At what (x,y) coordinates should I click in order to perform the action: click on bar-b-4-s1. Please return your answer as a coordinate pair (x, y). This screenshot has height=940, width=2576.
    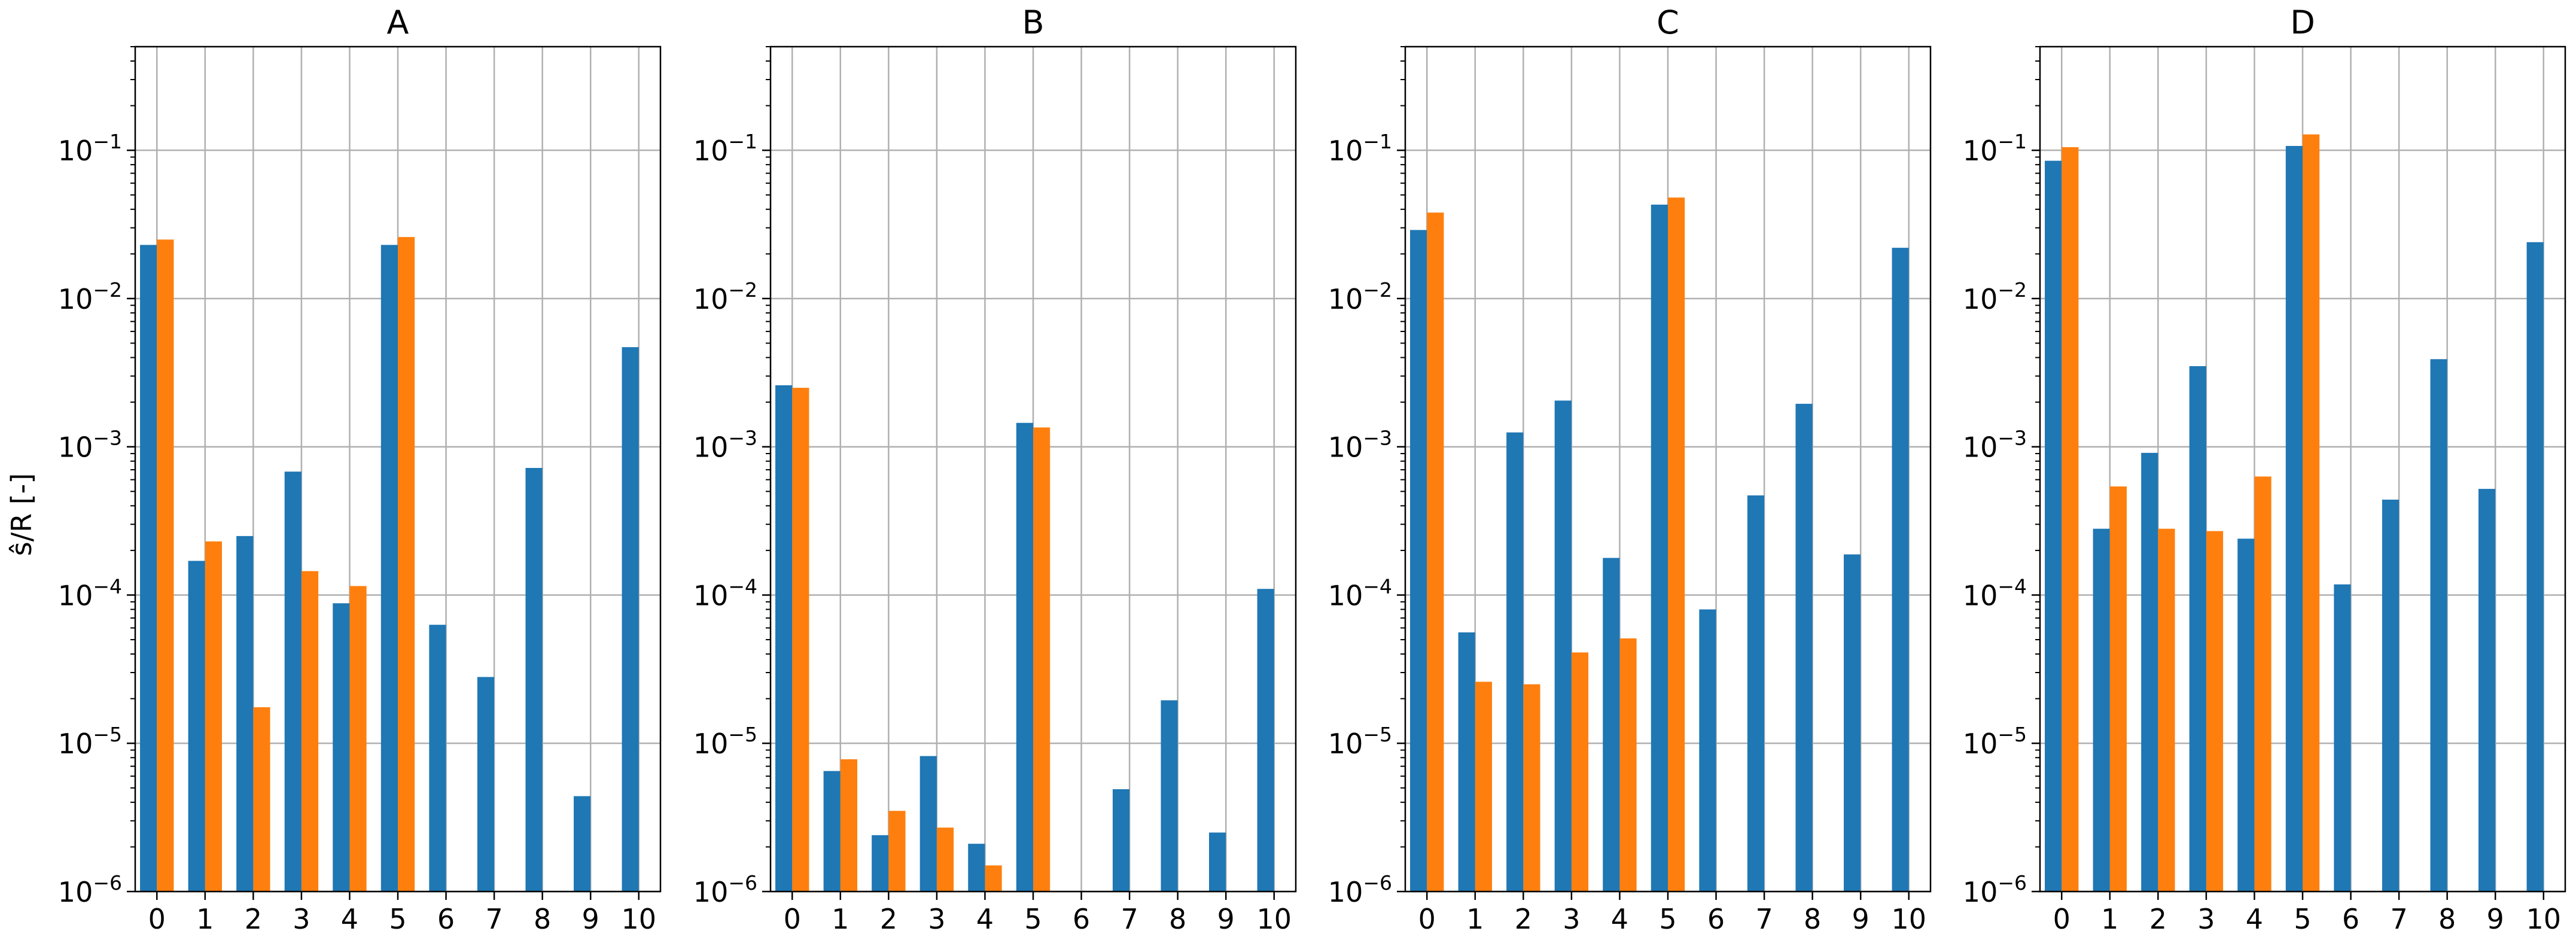
    Looking at the image, I should click on (976, 868).